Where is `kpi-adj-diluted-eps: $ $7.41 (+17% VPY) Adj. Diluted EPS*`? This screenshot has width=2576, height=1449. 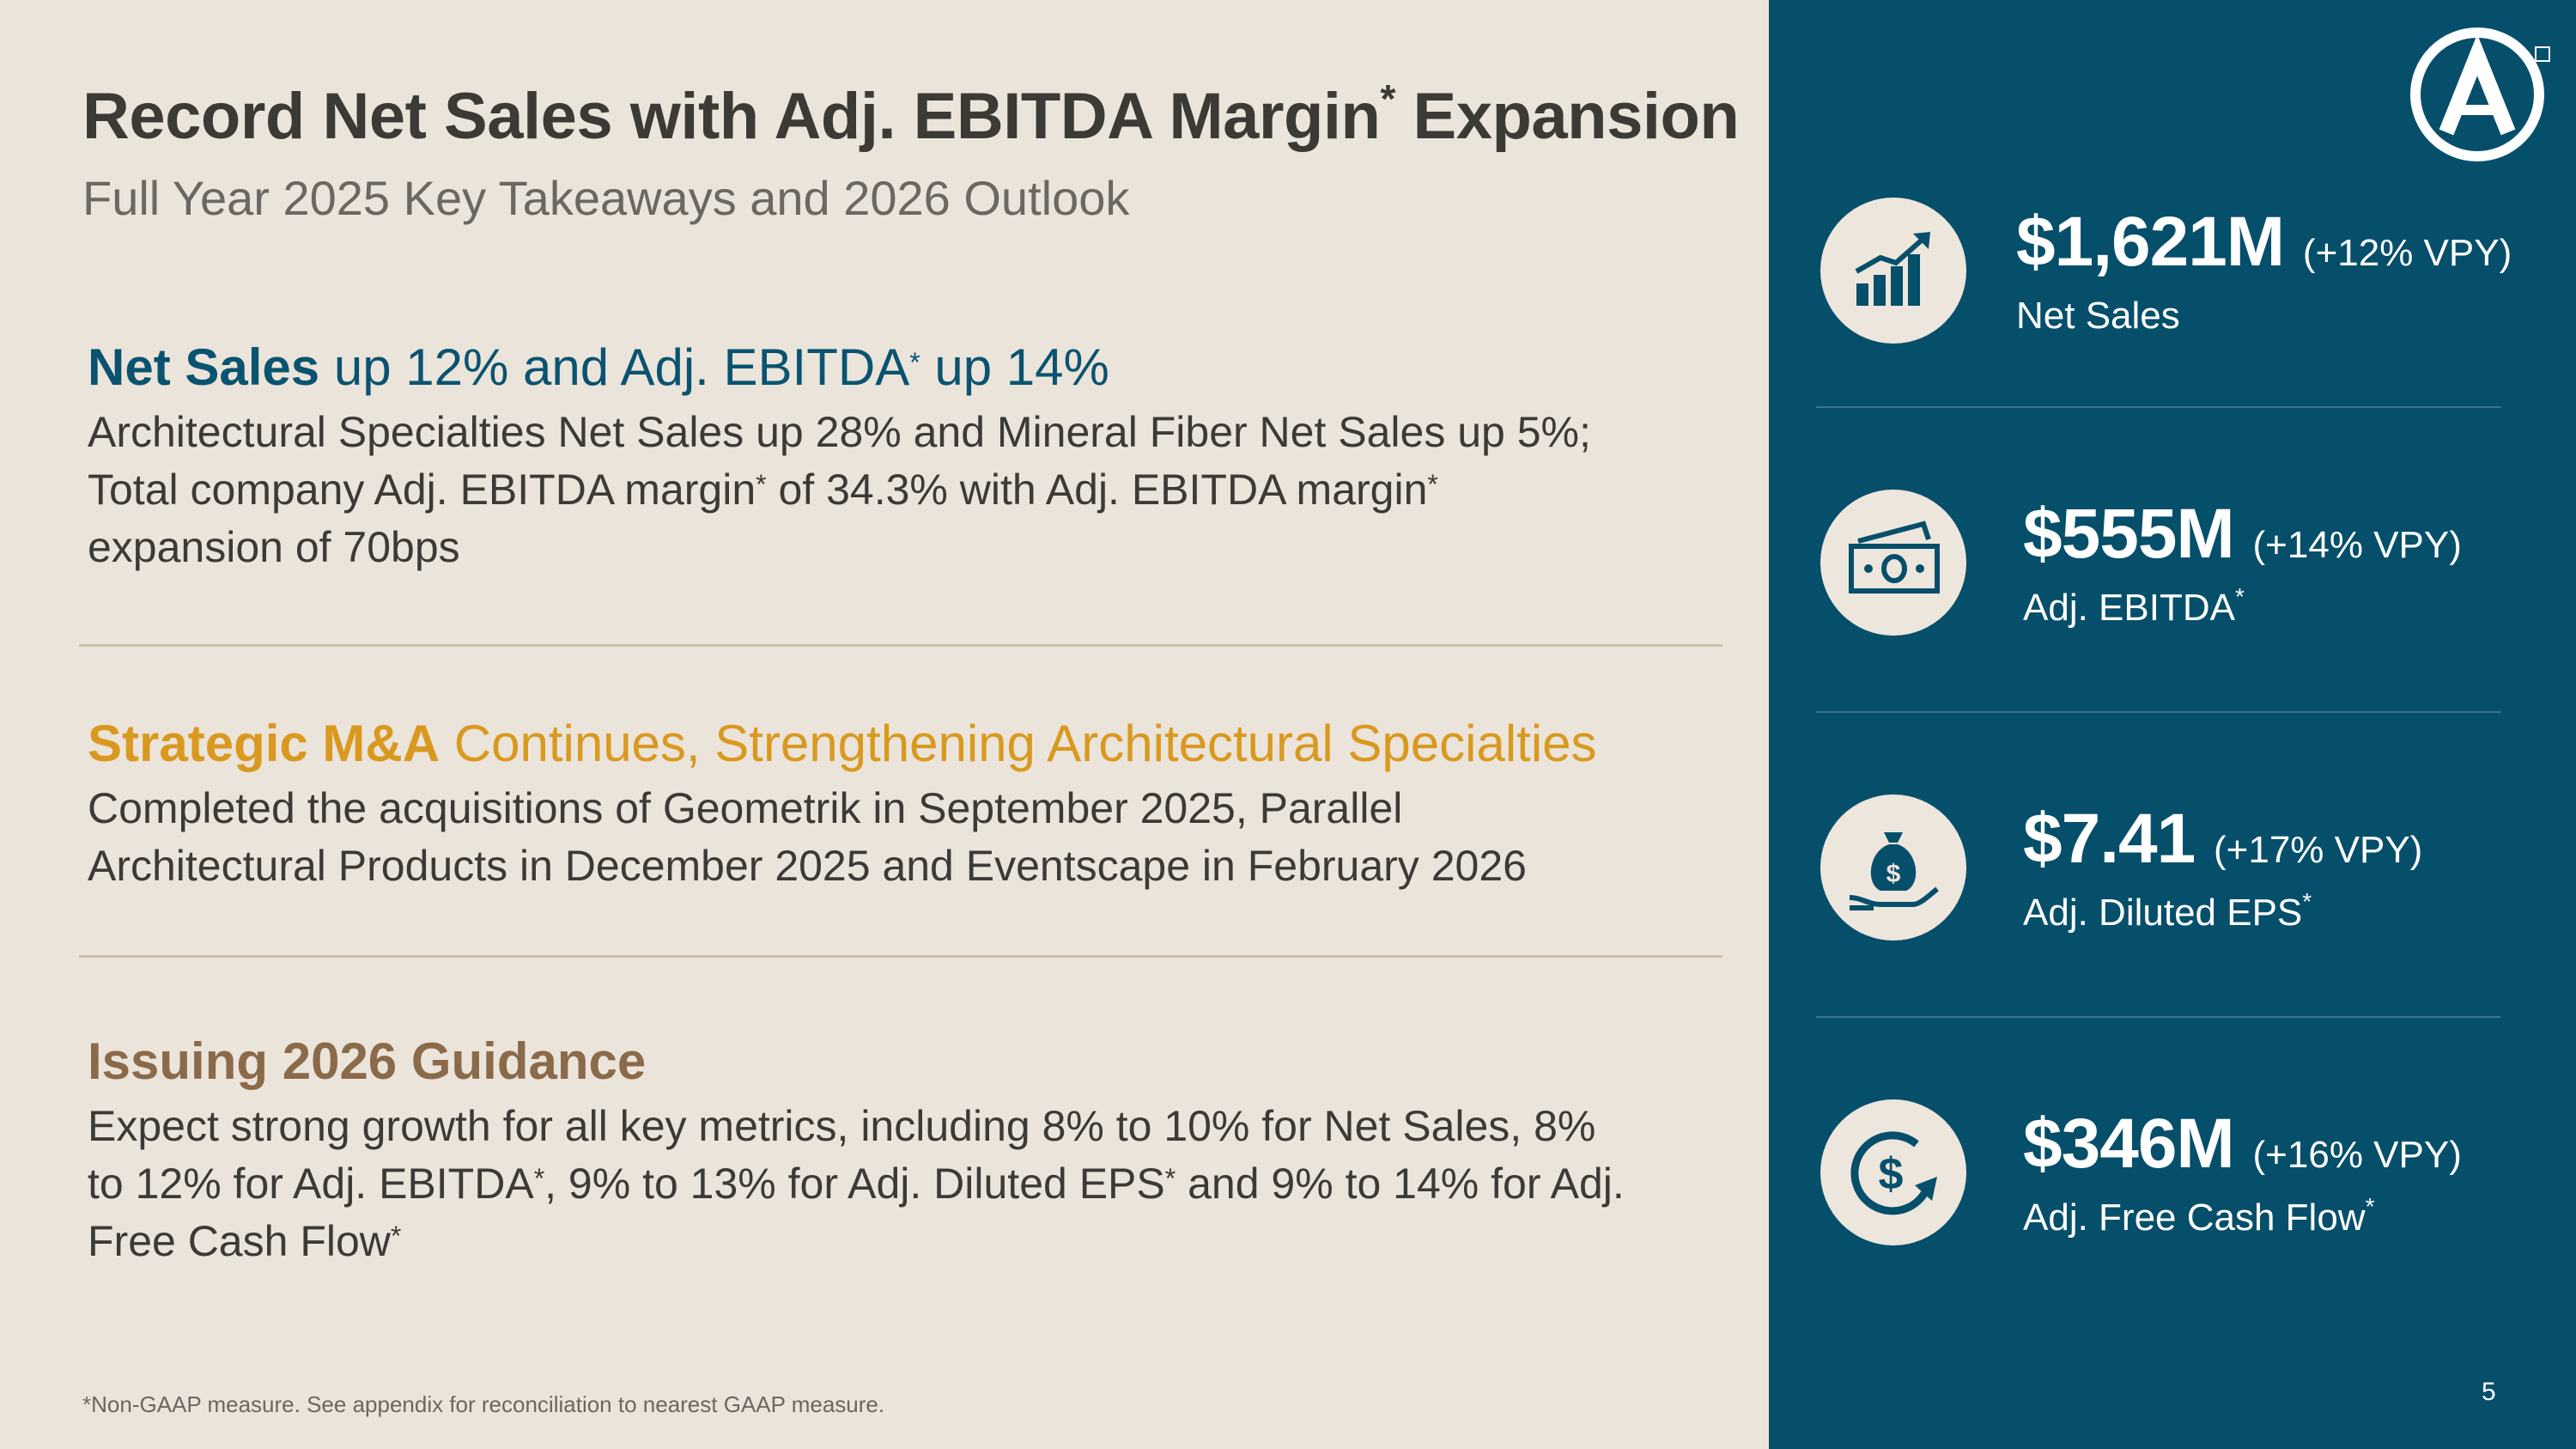
kpi-adj-diluted-eps: $ $7.41 (+17% VPY) Adj. Diluted EPS* is located at coordinates (2172, 867).